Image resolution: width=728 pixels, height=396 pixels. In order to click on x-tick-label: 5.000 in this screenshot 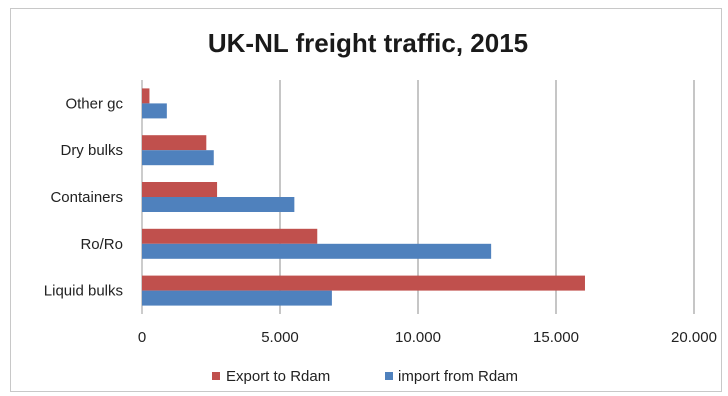, I will do `click(280, 337)`.